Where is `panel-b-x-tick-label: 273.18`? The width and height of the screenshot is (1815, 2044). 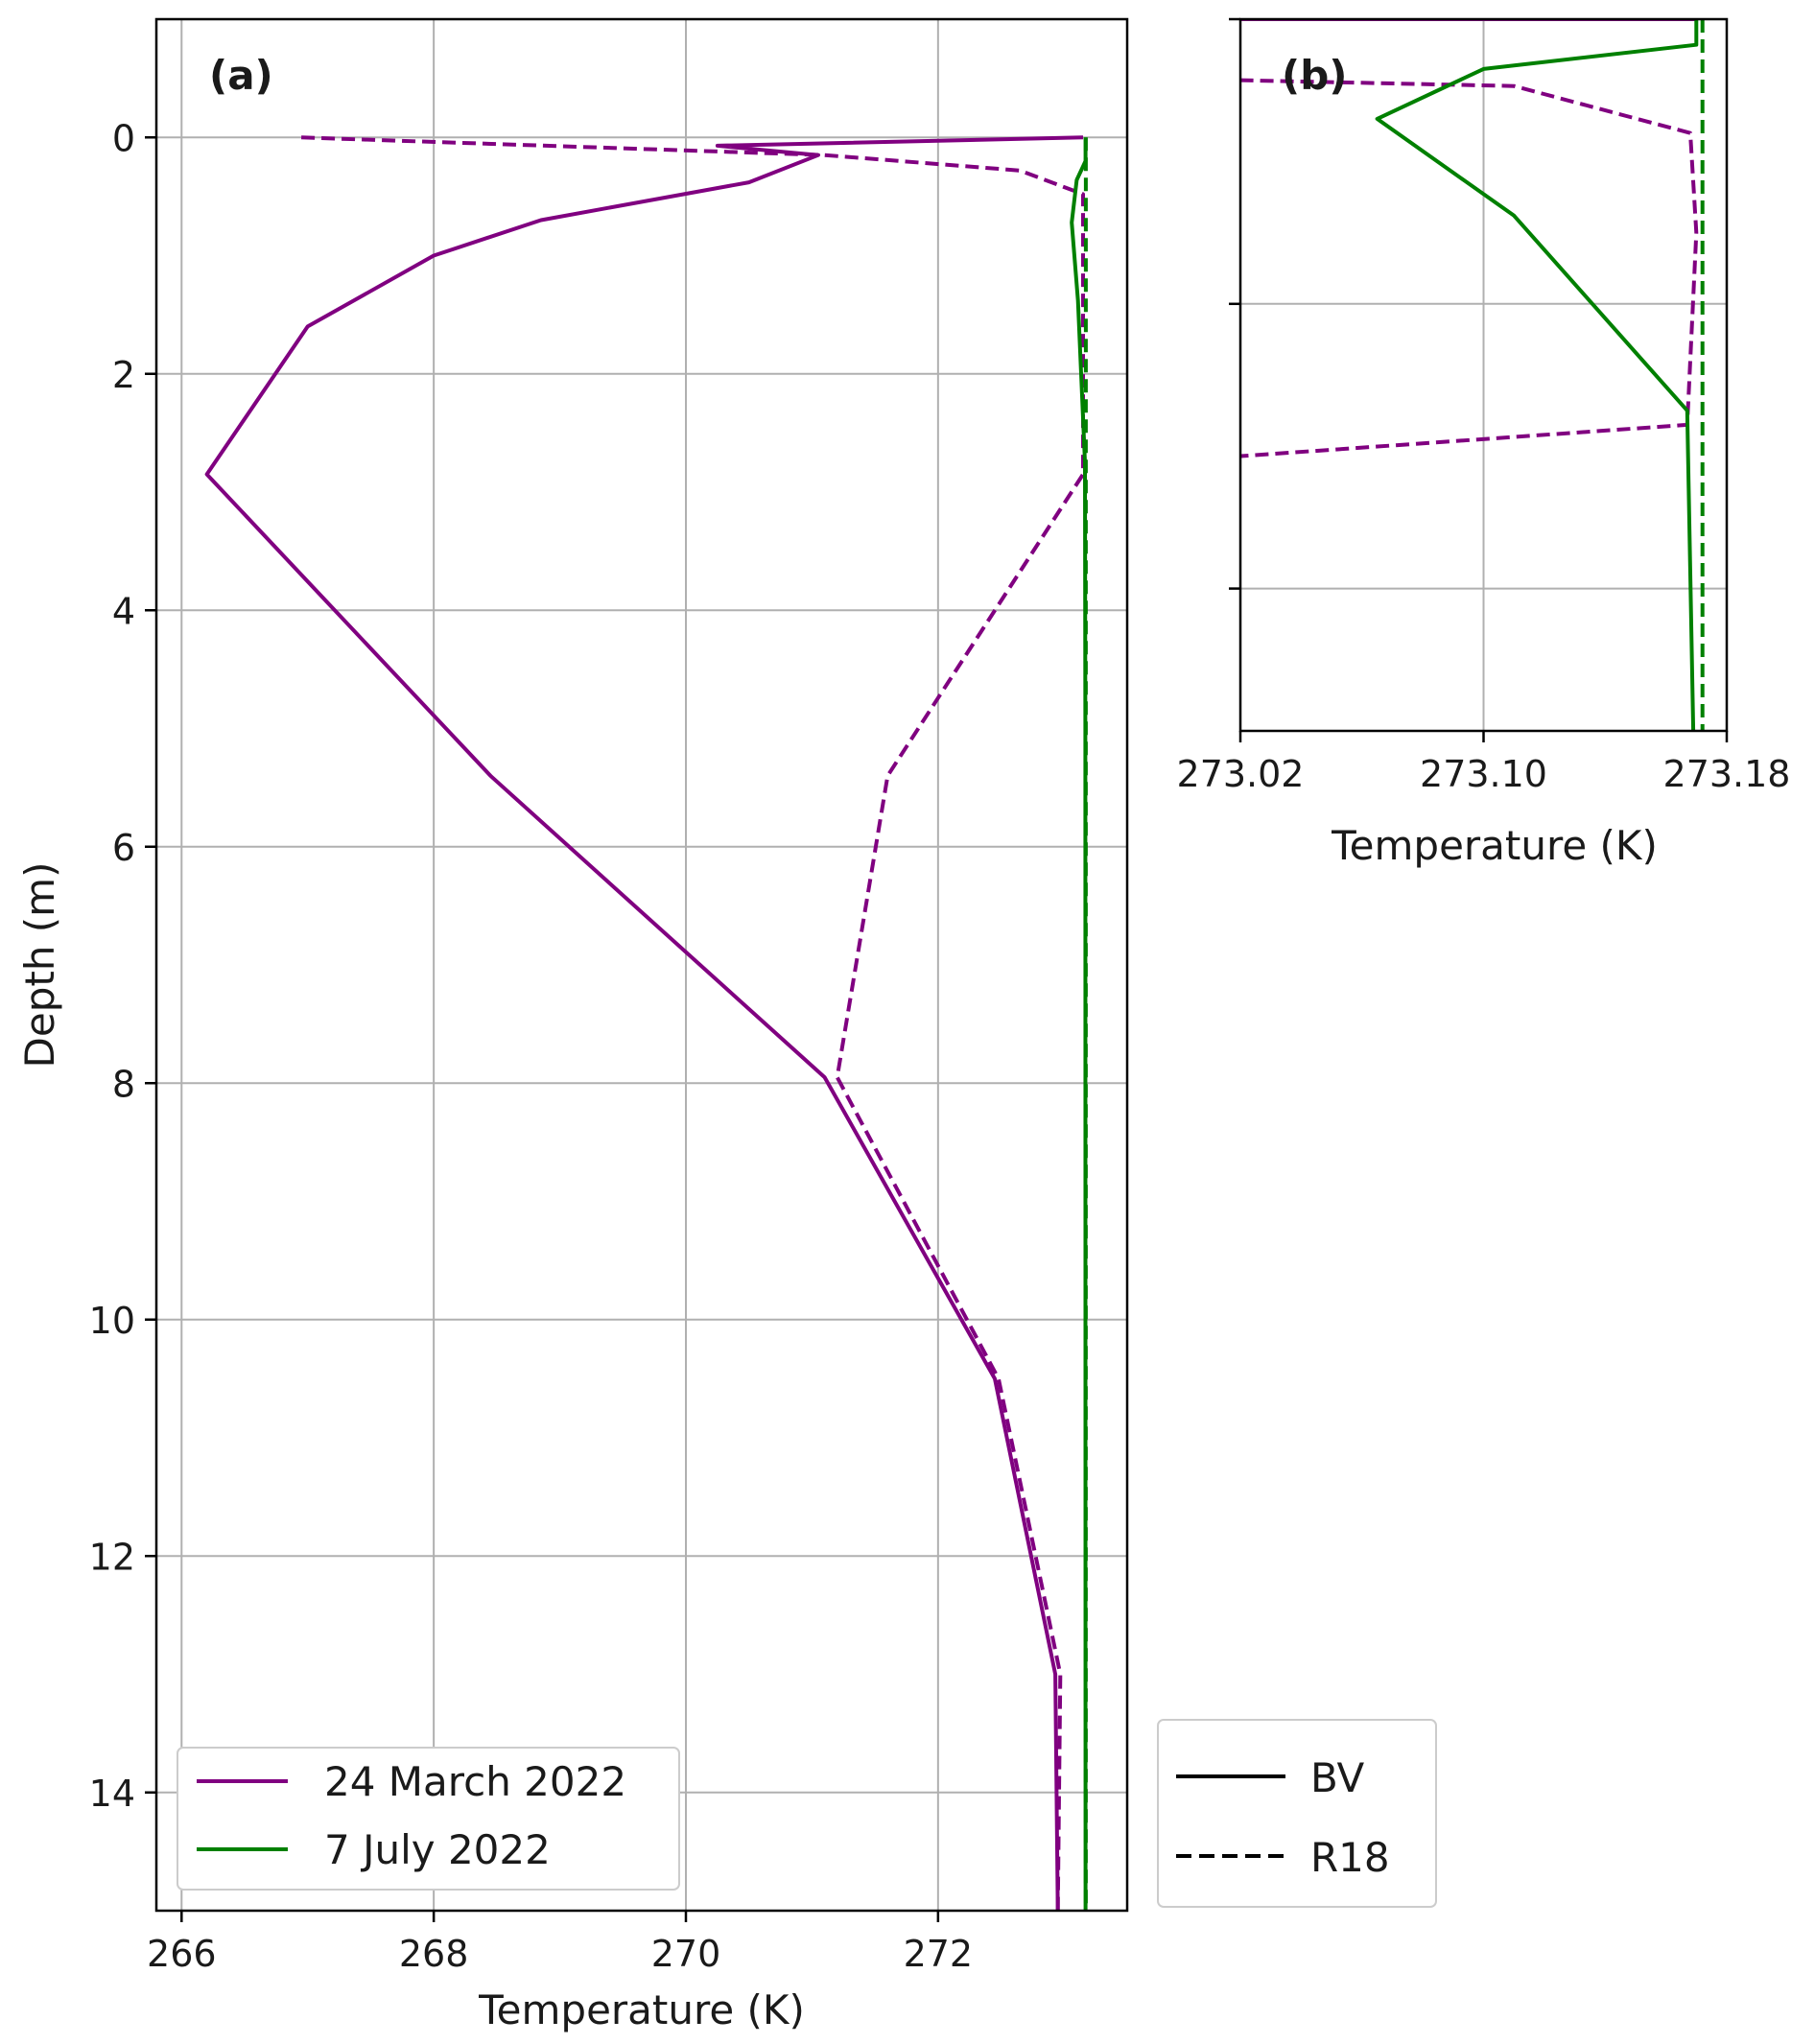 panel-b-x-tick-label: 273.18 is located at coordinates (1727, 774).